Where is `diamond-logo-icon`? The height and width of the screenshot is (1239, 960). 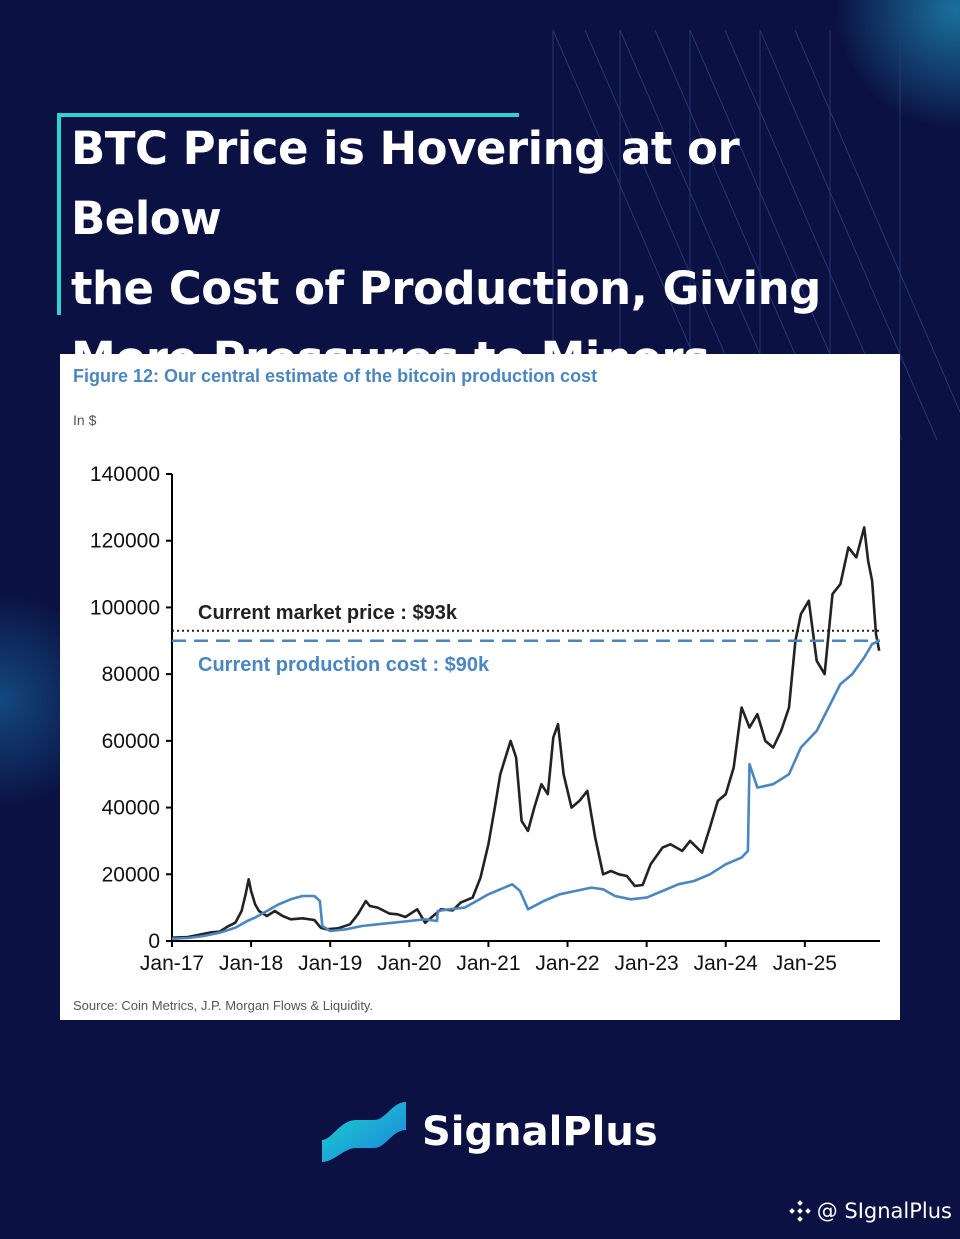
diamond-logo-icon is located at coordinates (799, 1211).